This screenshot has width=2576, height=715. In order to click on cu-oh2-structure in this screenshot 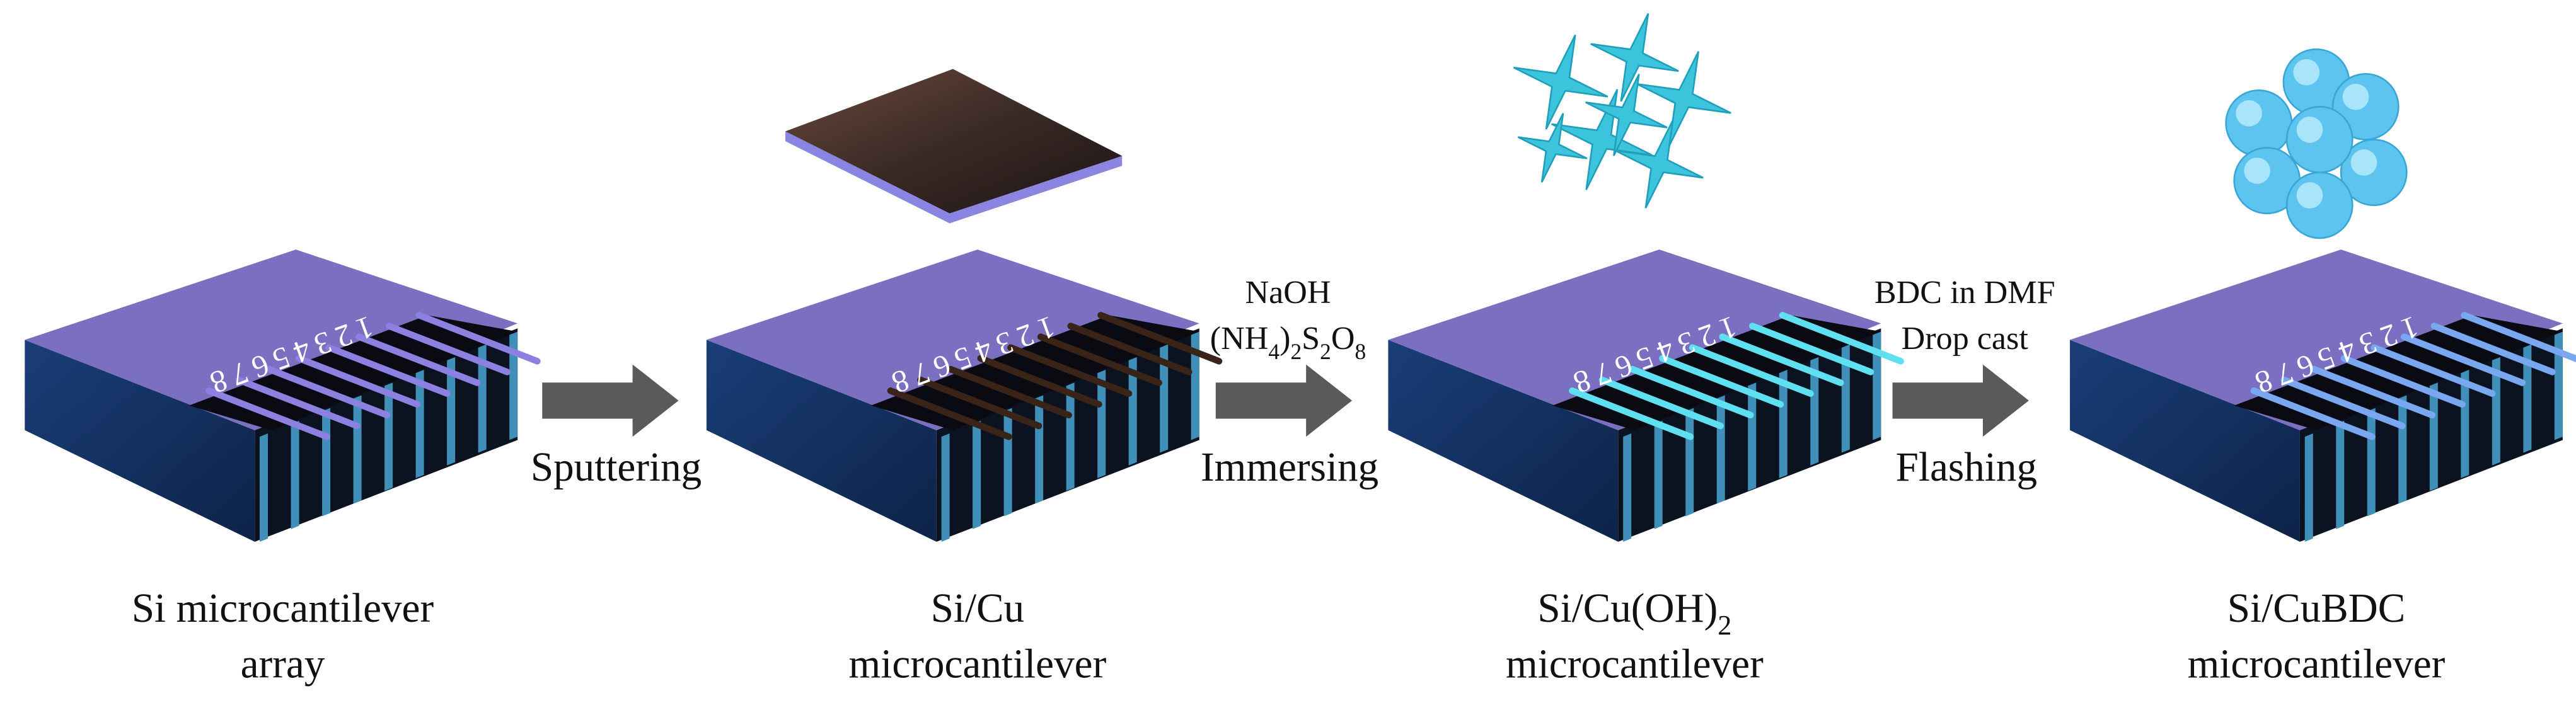, I will do `click(1622, 111)`.